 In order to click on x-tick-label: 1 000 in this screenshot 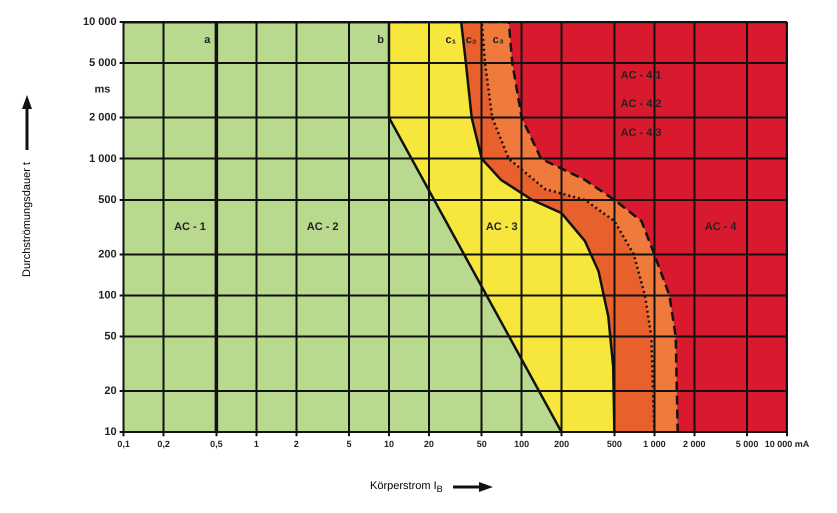, I will do `click(654, 444)`.